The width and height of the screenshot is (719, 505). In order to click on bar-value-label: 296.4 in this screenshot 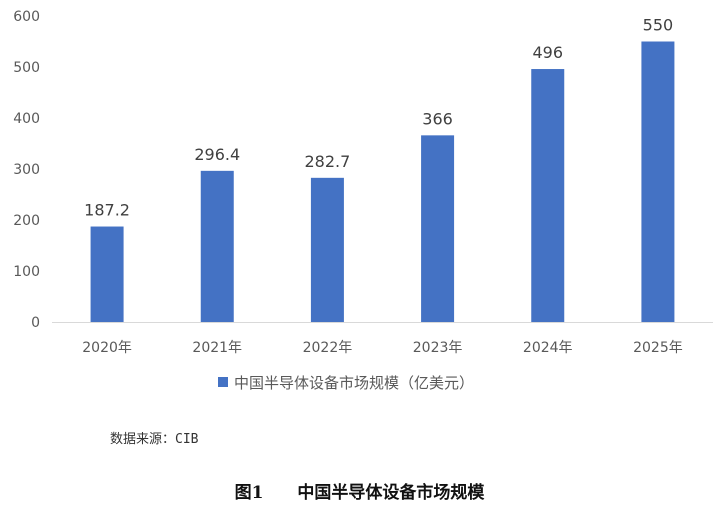, I will do `click(217, 154)`.